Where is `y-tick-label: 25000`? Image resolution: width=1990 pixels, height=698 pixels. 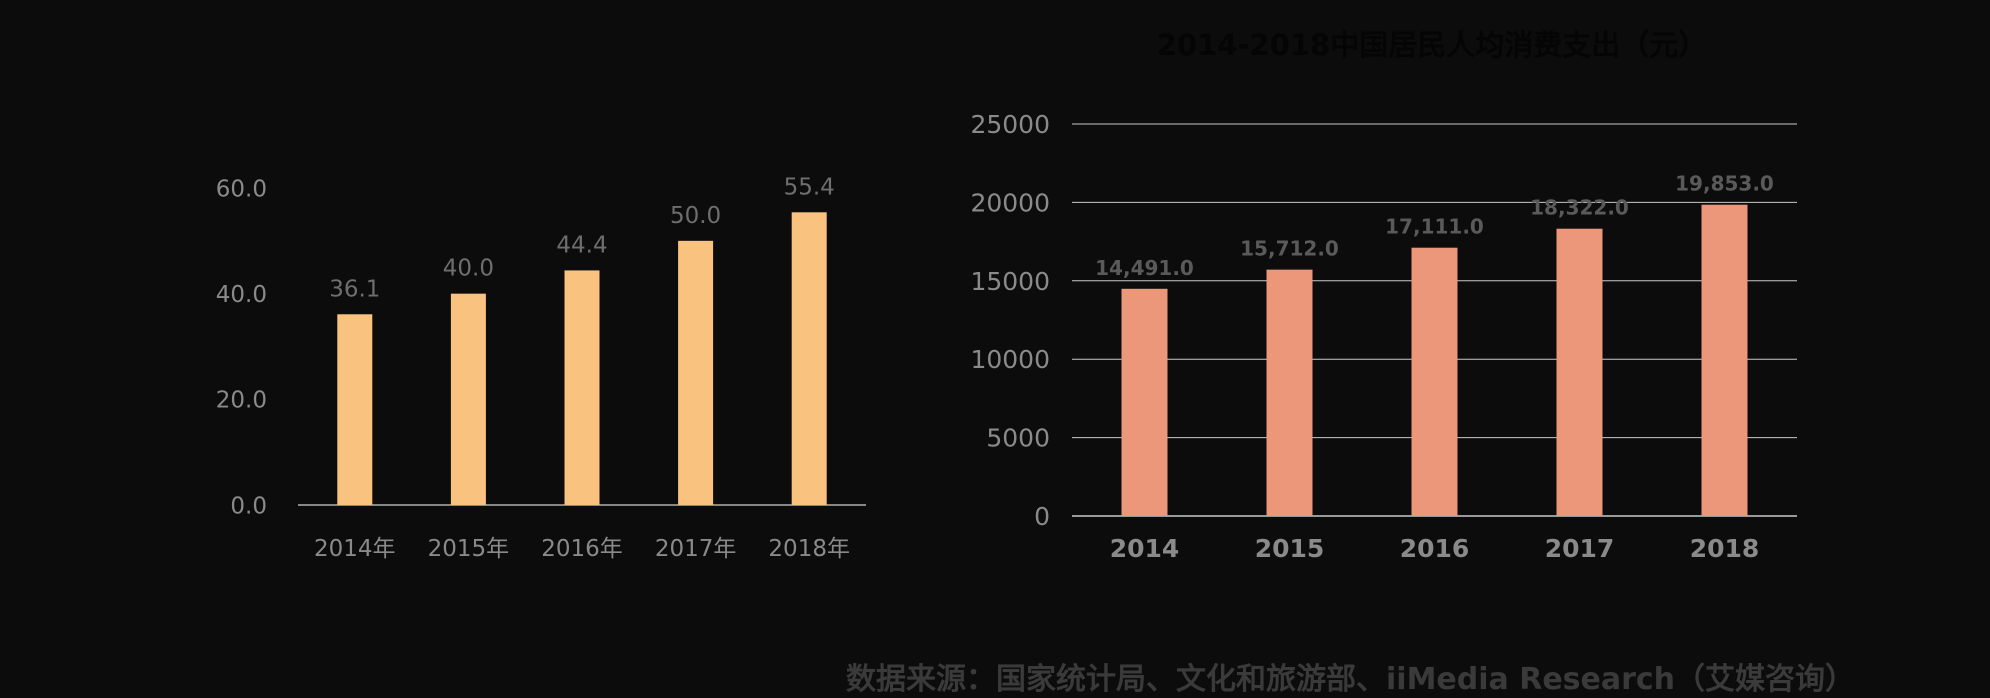 y-tick-label: 25000 is located at coordinates (1010, 124).